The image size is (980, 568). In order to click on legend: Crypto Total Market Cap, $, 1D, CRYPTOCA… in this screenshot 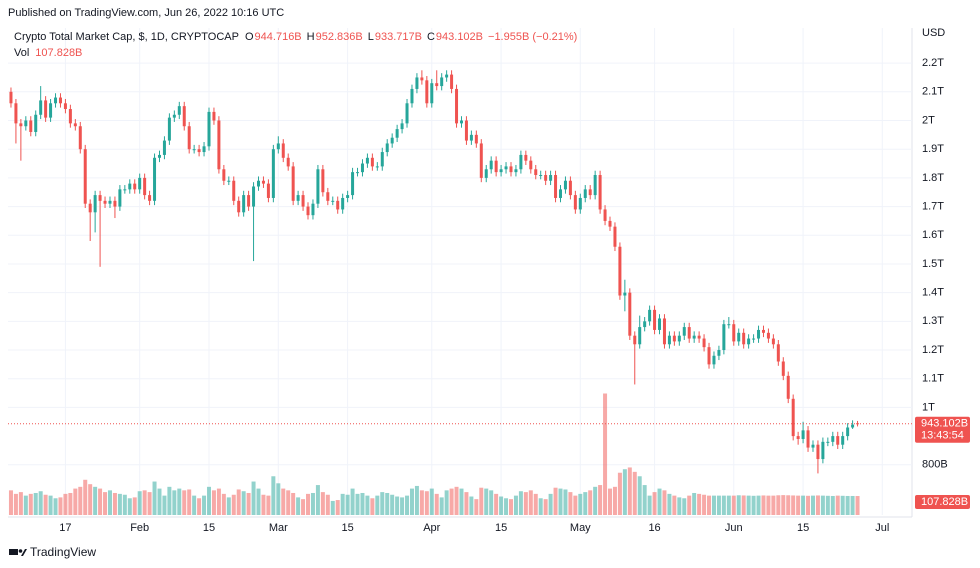, I will do `click(295, 45)`.